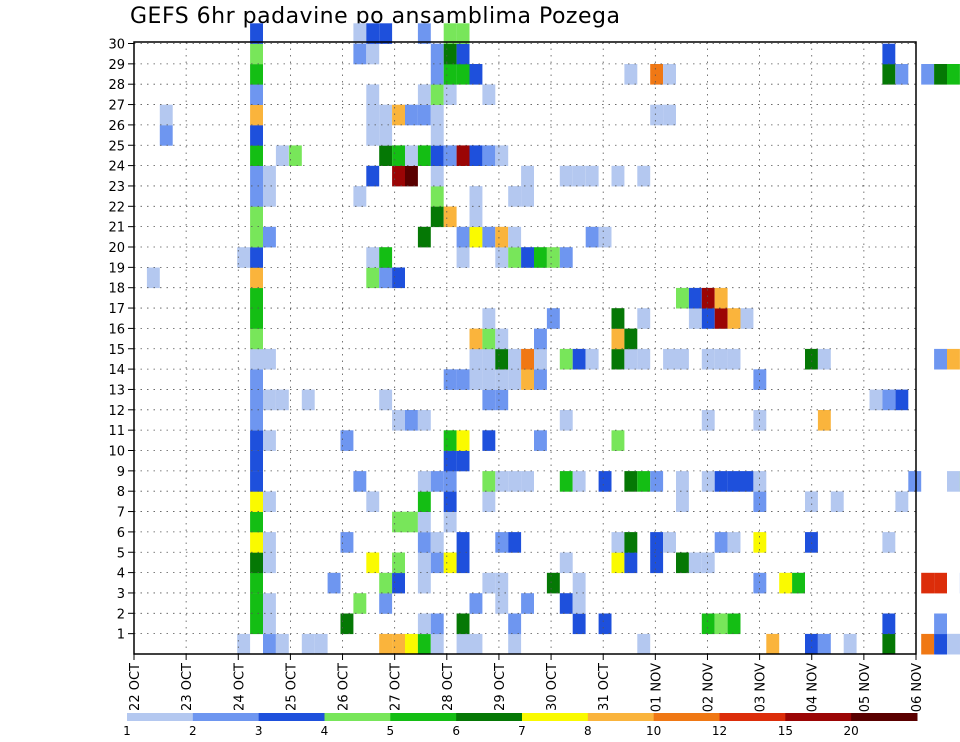  Describe the element at coordinates (448, 687) in the screenshot. I see `x-tick-label: 28 OCT` at that location.